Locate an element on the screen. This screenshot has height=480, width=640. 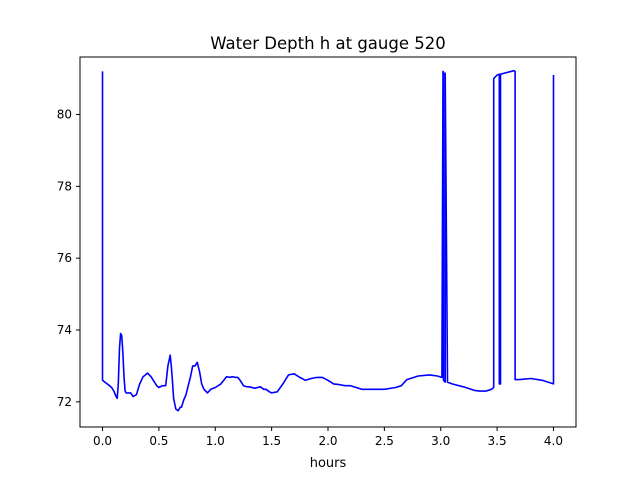
y-axis-ticks: 72 74 76 78 80 is located at coordinates (68, 258).